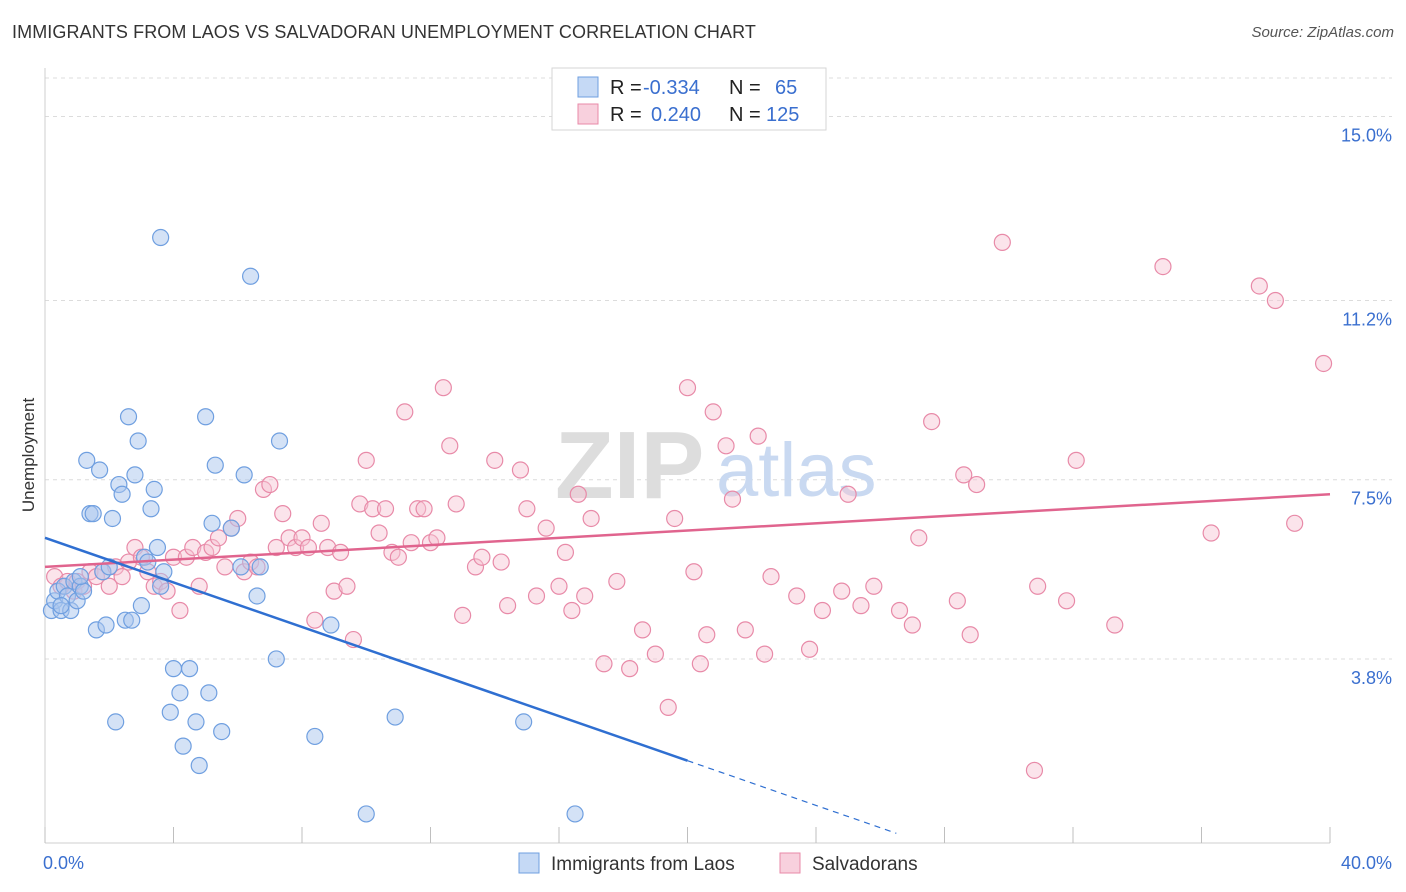 The image size is (1406, 892). What do you see at coordinates (689, 99) in the screenshot?
I see `correlation-legend: R = -0.334 N = 65 R = 0.240 N = 125` at bounding box center [689, 99].